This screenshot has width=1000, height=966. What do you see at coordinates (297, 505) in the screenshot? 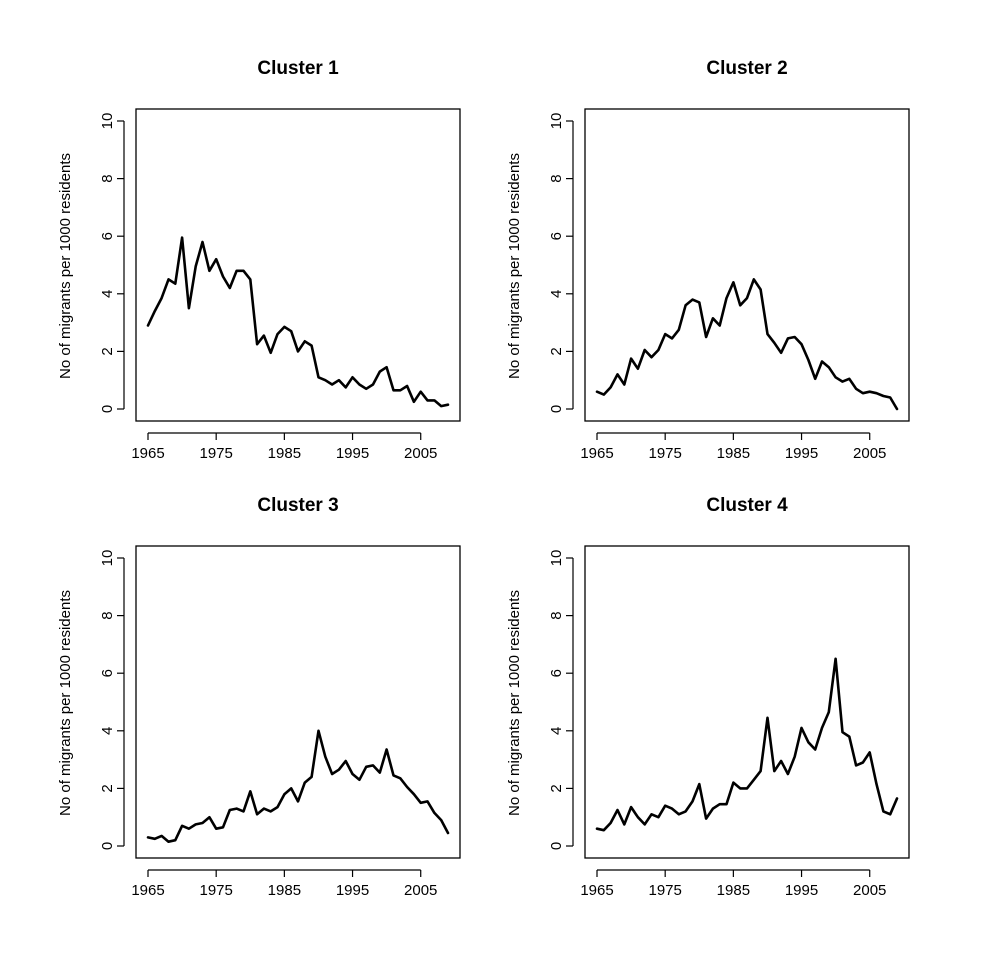
I see `panel-title: Cluster 3` at bounding box center [297, 505].